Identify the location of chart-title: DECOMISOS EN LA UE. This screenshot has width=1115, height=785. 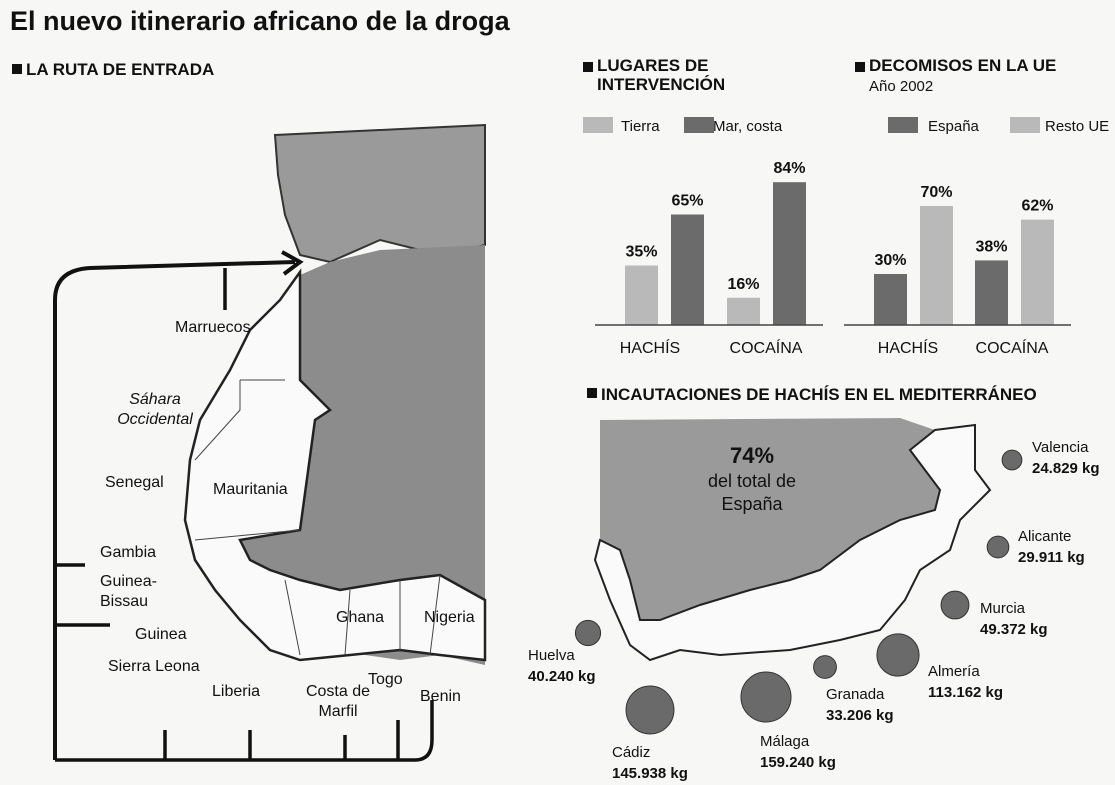
(963, 65).